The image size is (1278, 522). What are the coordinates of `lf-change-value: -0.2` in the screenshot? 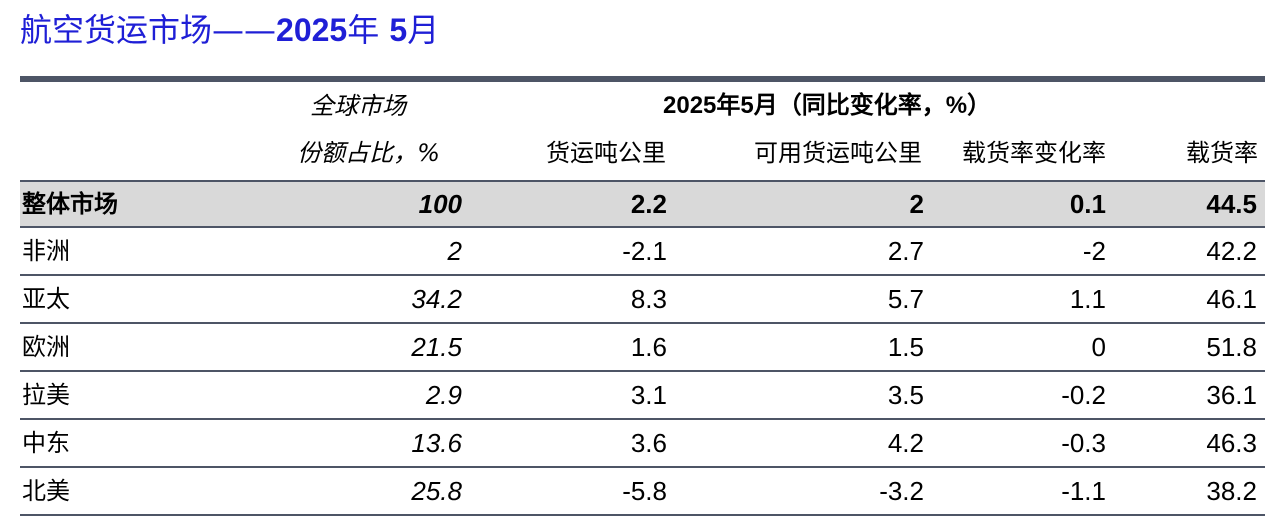 It's located at (1083, 395).